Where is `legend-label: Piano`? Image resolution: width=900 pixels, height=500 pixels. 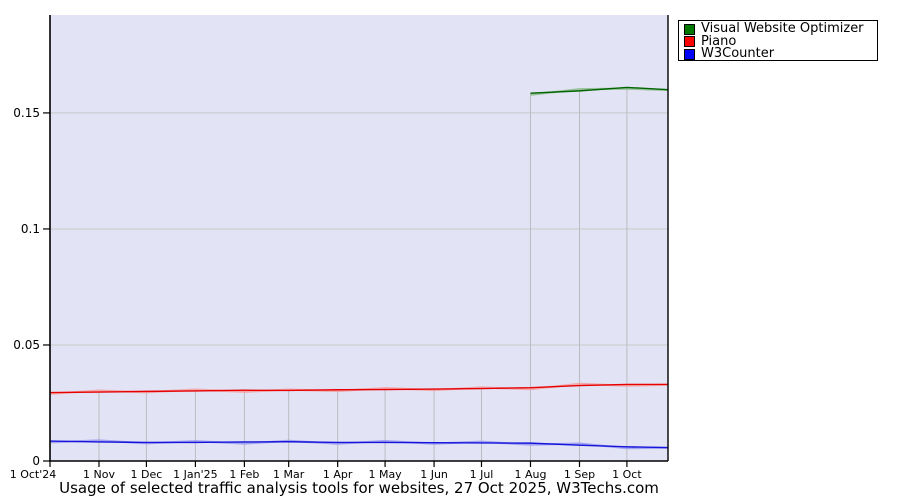 legend-label: Piano is located at coordinates (719, 41).